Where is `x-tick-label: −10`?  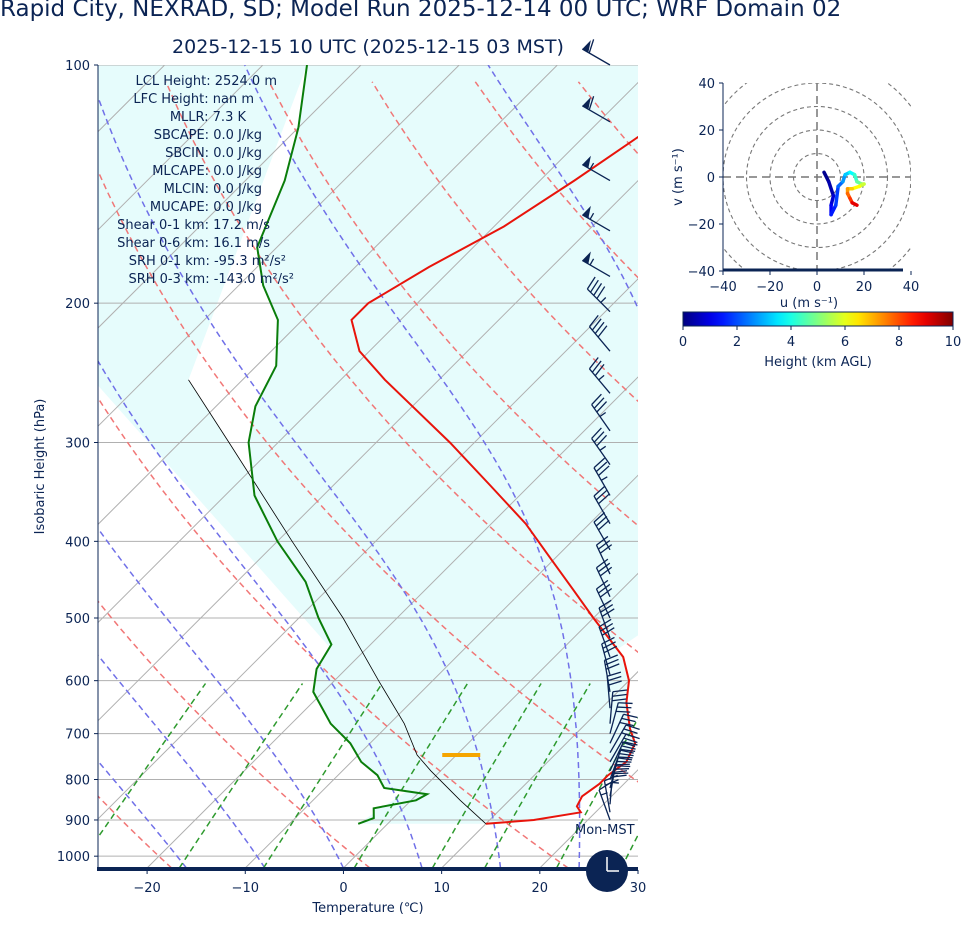 x-tick-label: −10 is located at coordinates (245, 888).